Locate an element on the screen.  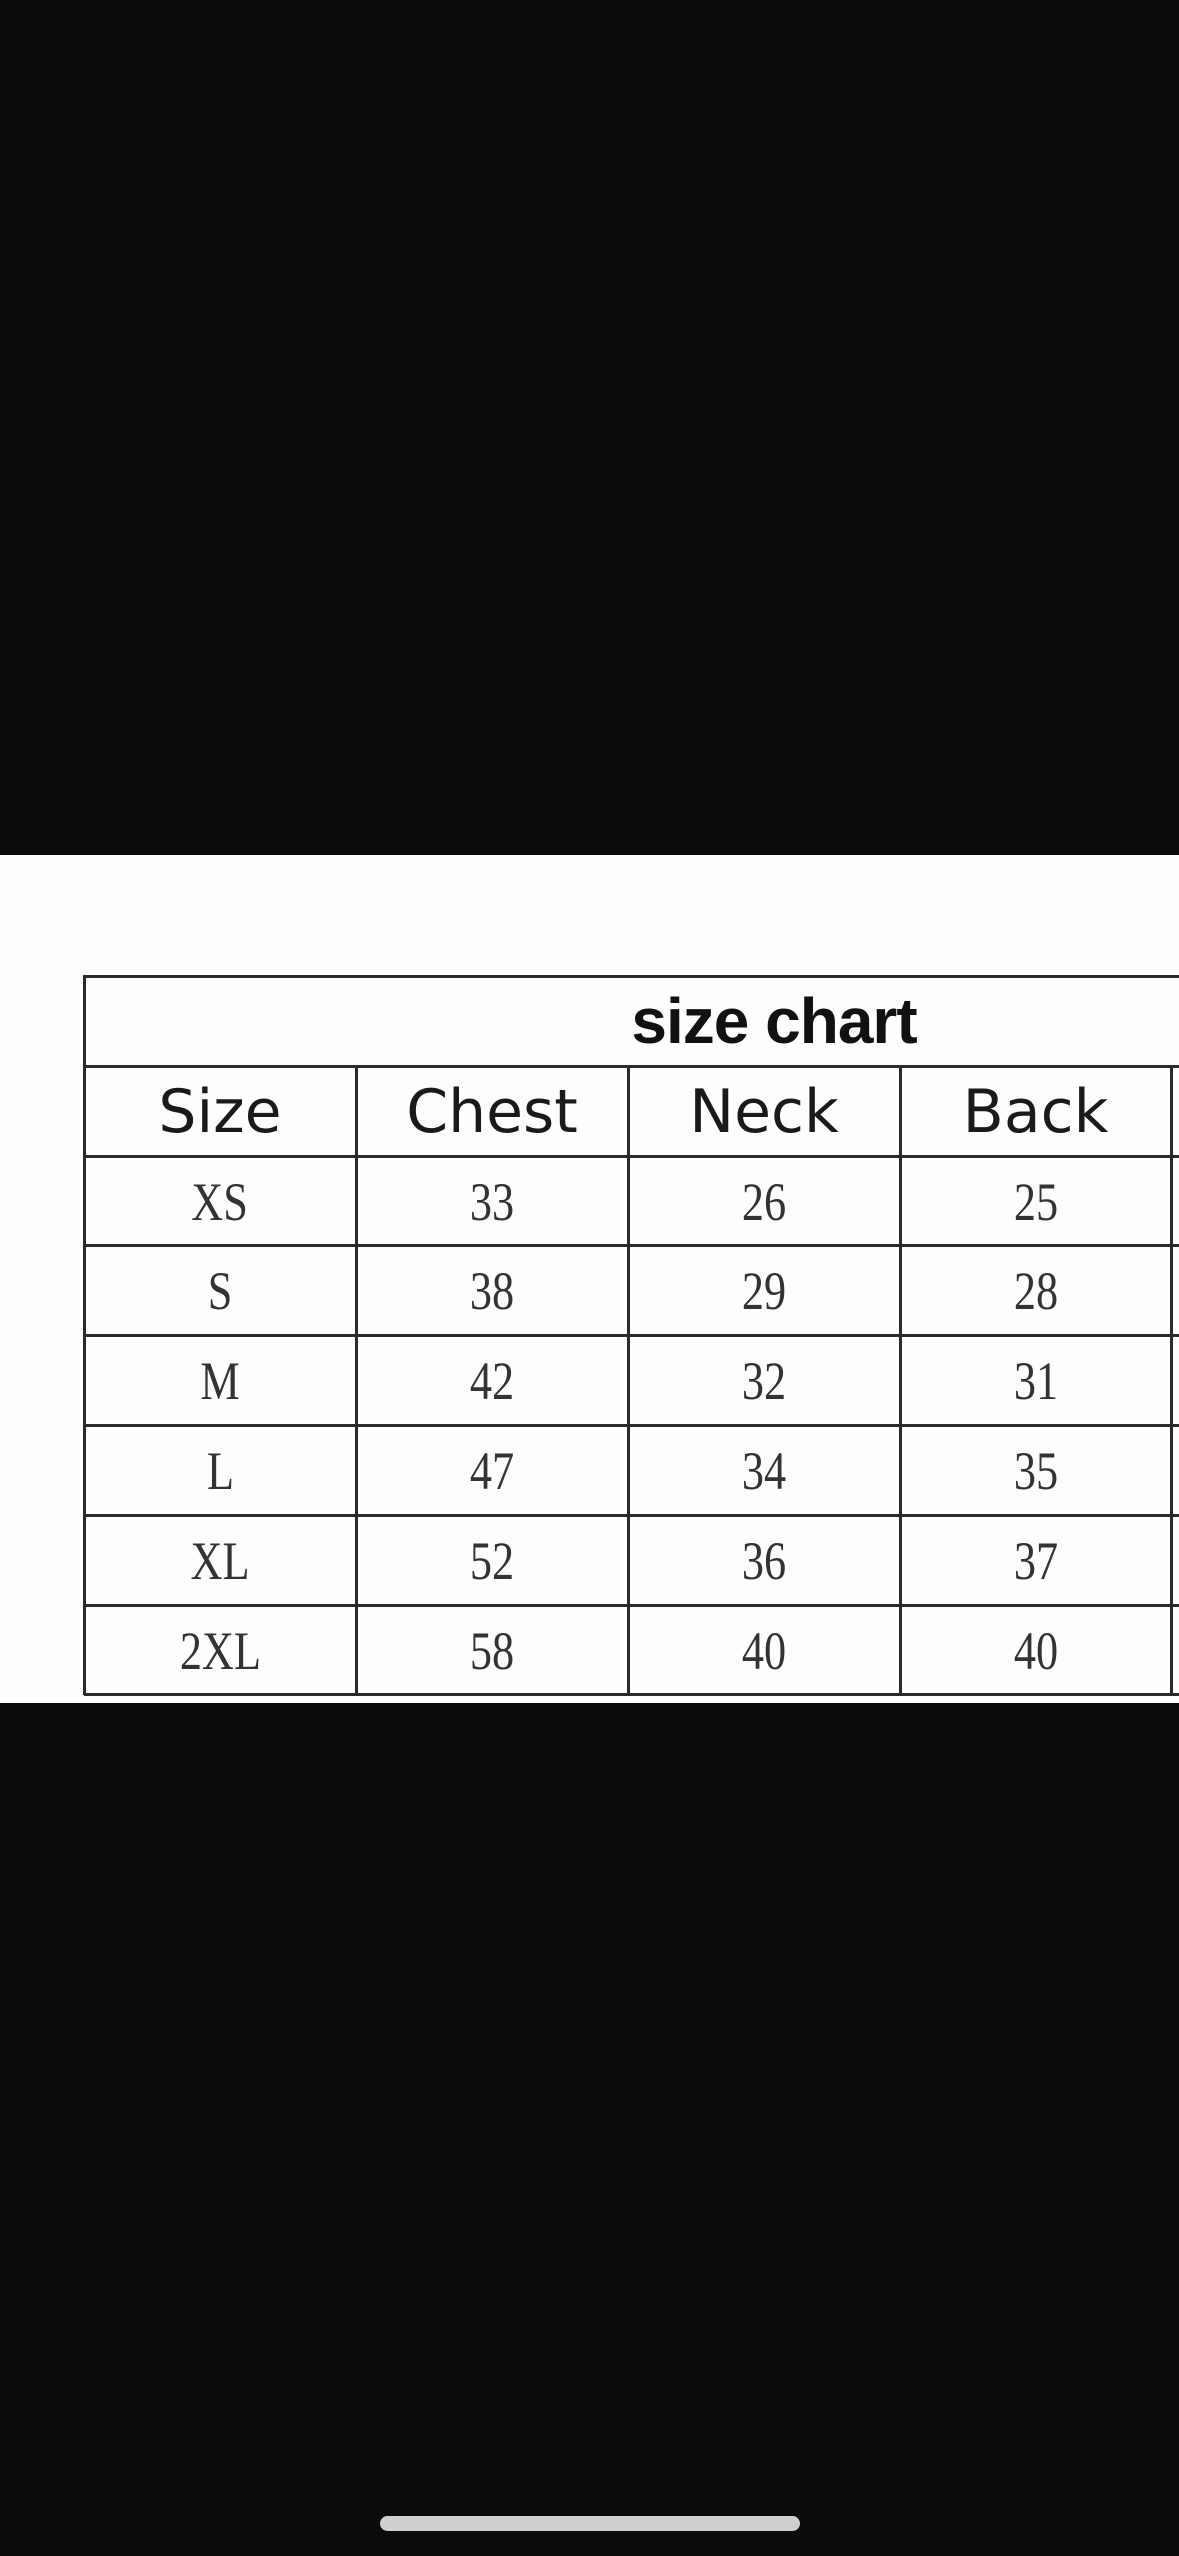
cell-text: 37 is located at coordinates (1035, 1561).